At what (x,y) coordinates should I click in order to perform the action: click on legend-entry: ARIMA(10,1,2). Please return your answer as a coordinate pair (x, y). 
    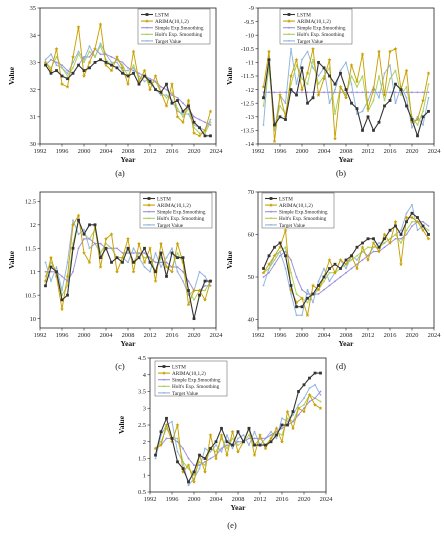
    Looking at the image, I should click on (172, 21).